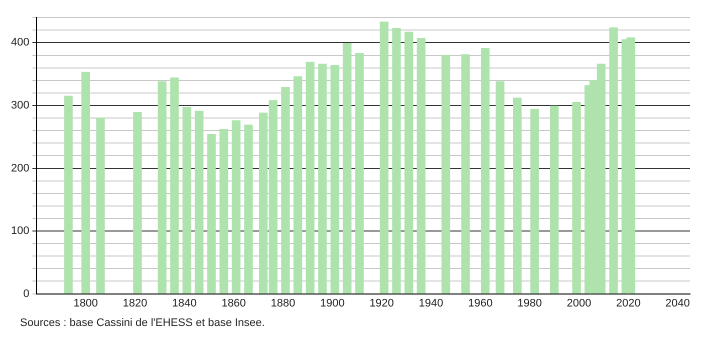 The width and height of the screenshot is (710, 340). I want to click on x-tick-label: 1980, so click(529, 303).